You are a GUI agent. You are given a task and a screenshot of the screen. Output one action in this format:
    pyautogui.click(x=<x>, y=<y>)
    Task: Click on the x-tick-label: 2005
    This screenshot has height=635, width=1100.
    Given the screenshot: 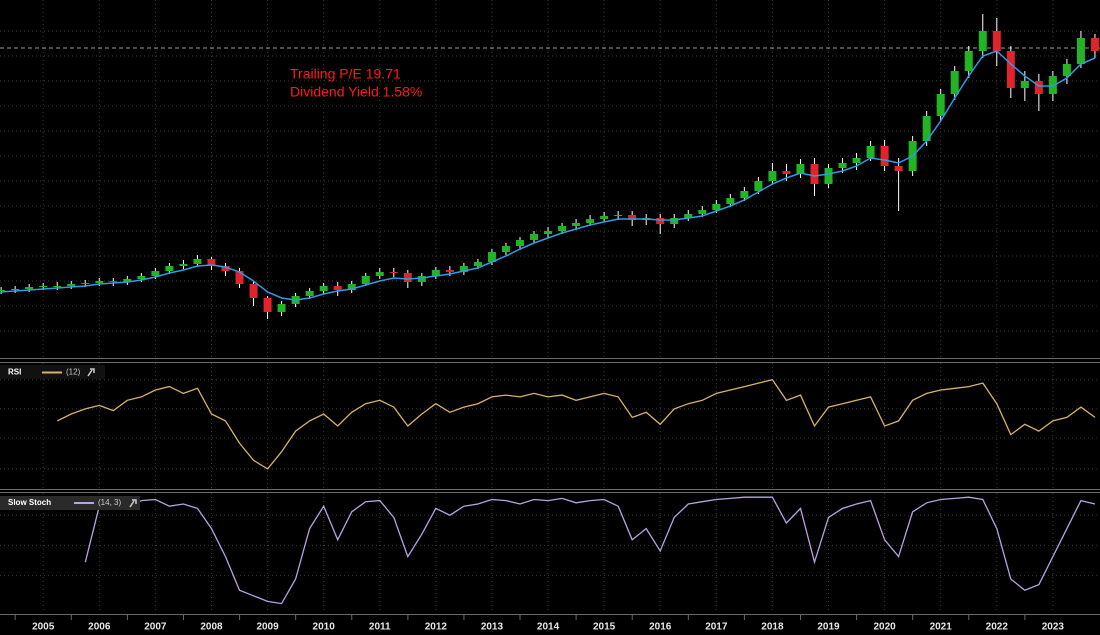 What is the action you would take?
    pyautogui.click(x=43, y=627)
    